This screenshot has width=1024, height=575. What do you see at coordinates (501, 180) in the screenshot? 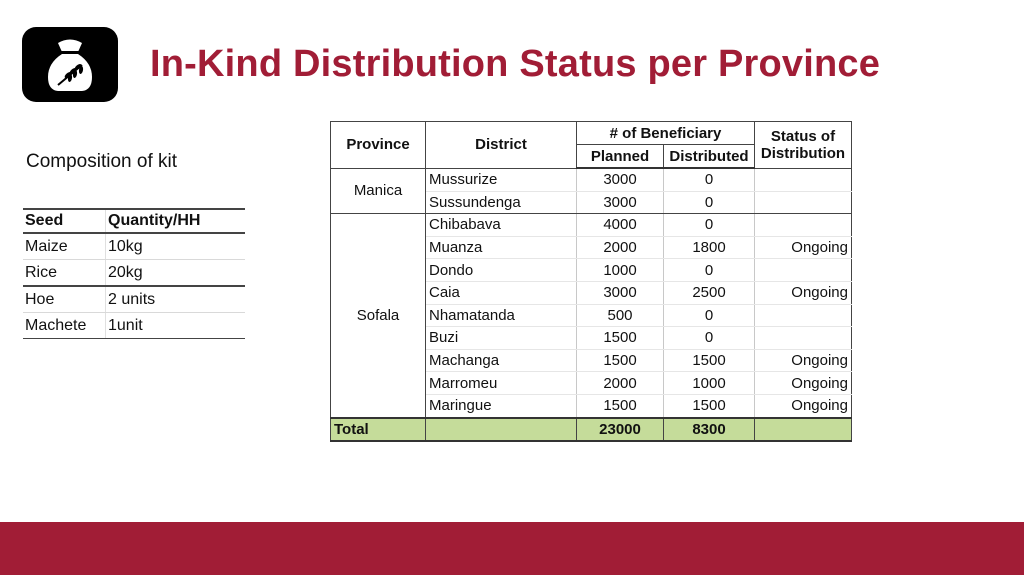
I see `district-cell: Mussurize` at bounding box center [501, 180].